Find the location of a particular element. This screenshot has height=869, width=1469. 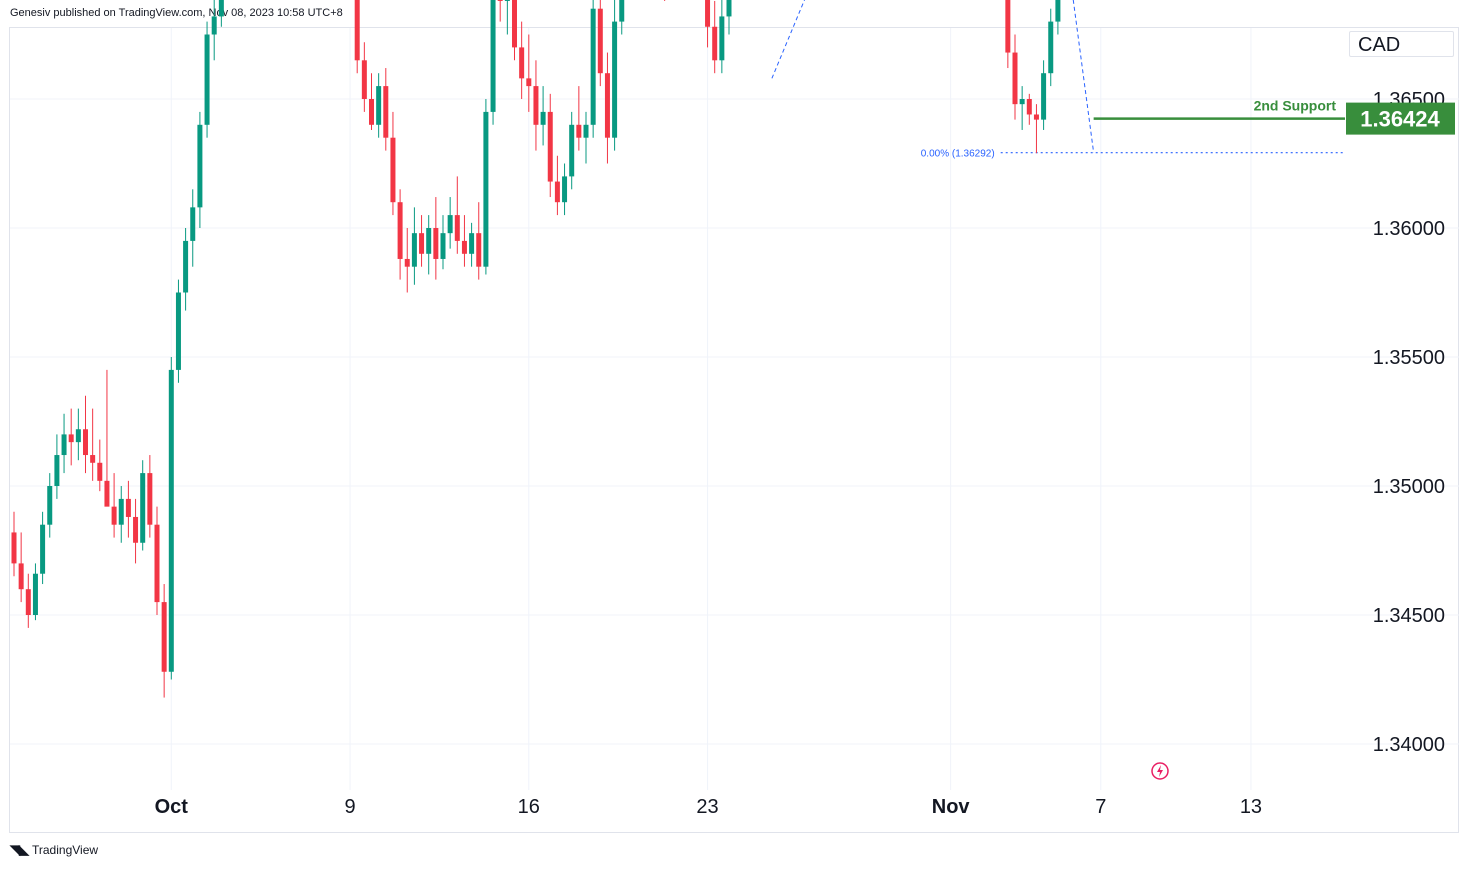

y-tick-label-3: 1.35500 is located at coordinates (1409, 358).